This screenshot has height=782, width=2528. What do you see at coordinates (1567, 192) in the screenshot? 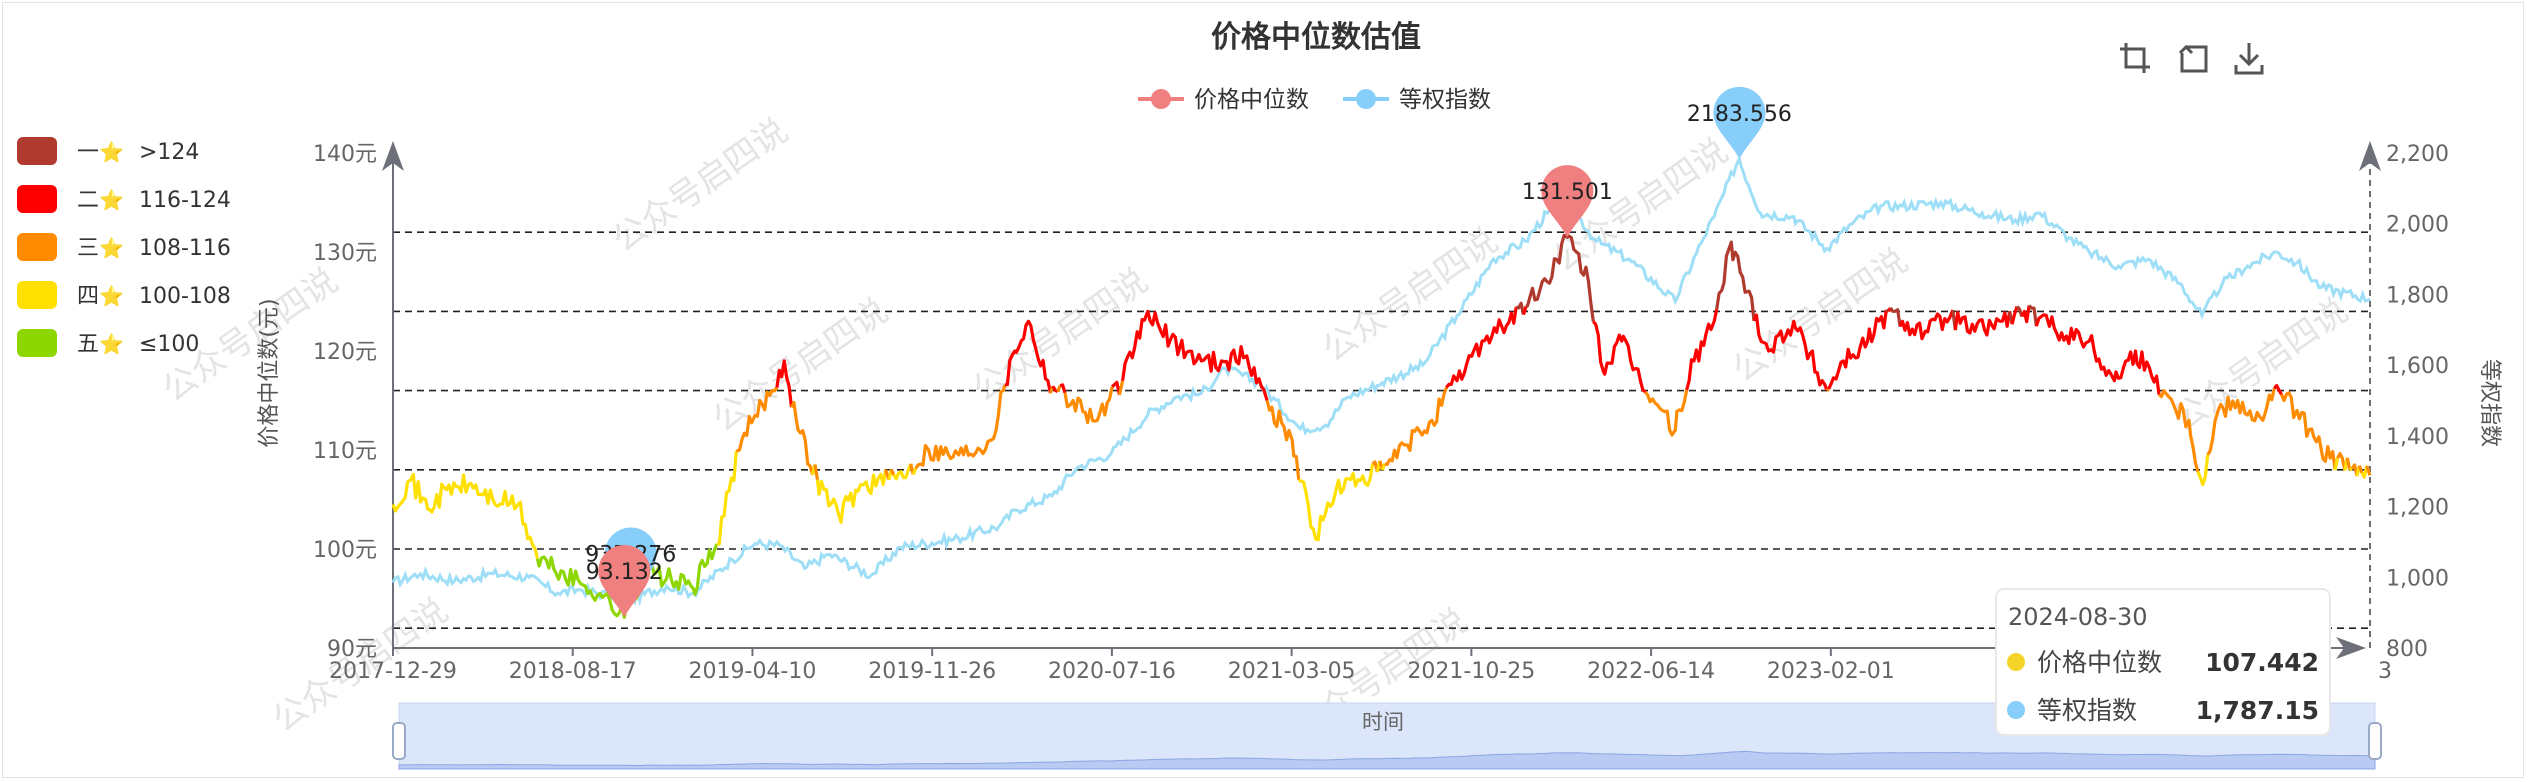
I see `marker-label: 131.501` at bounding box center [1567, 192].